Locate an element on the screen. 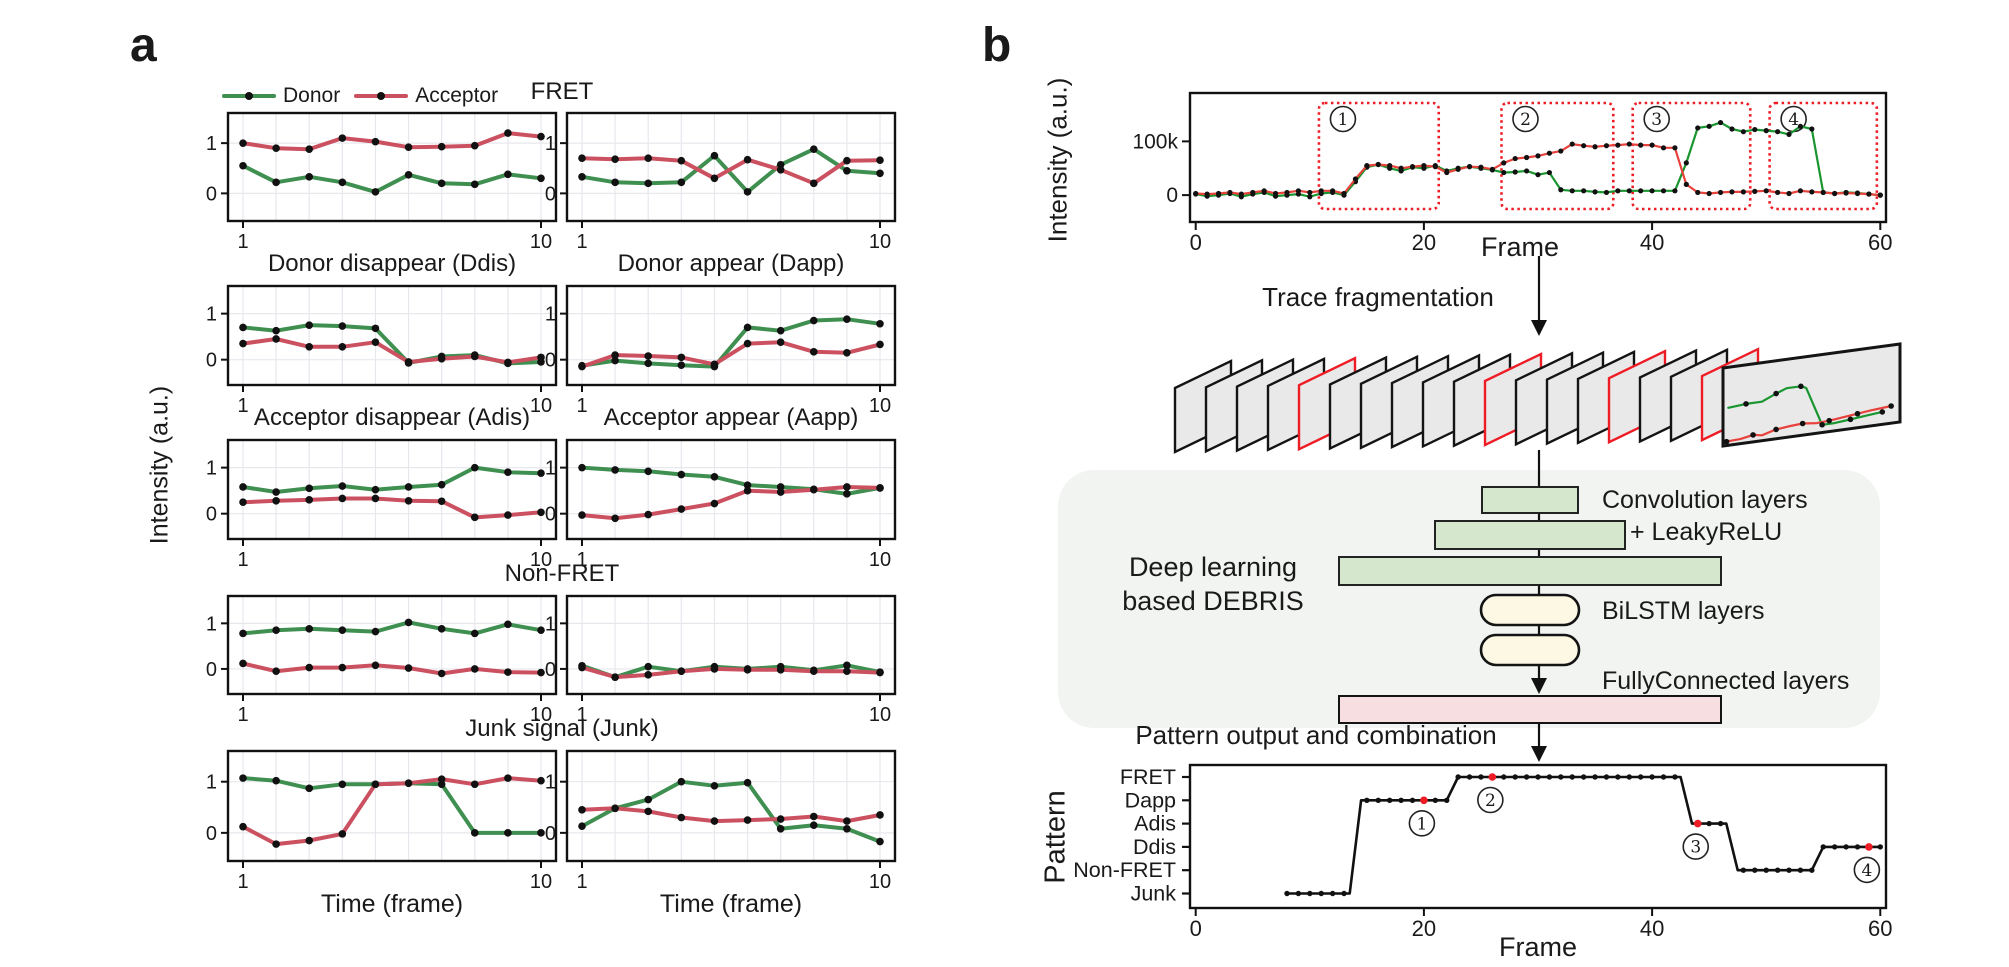  circle-icon is located at coordinates (1343, 119).